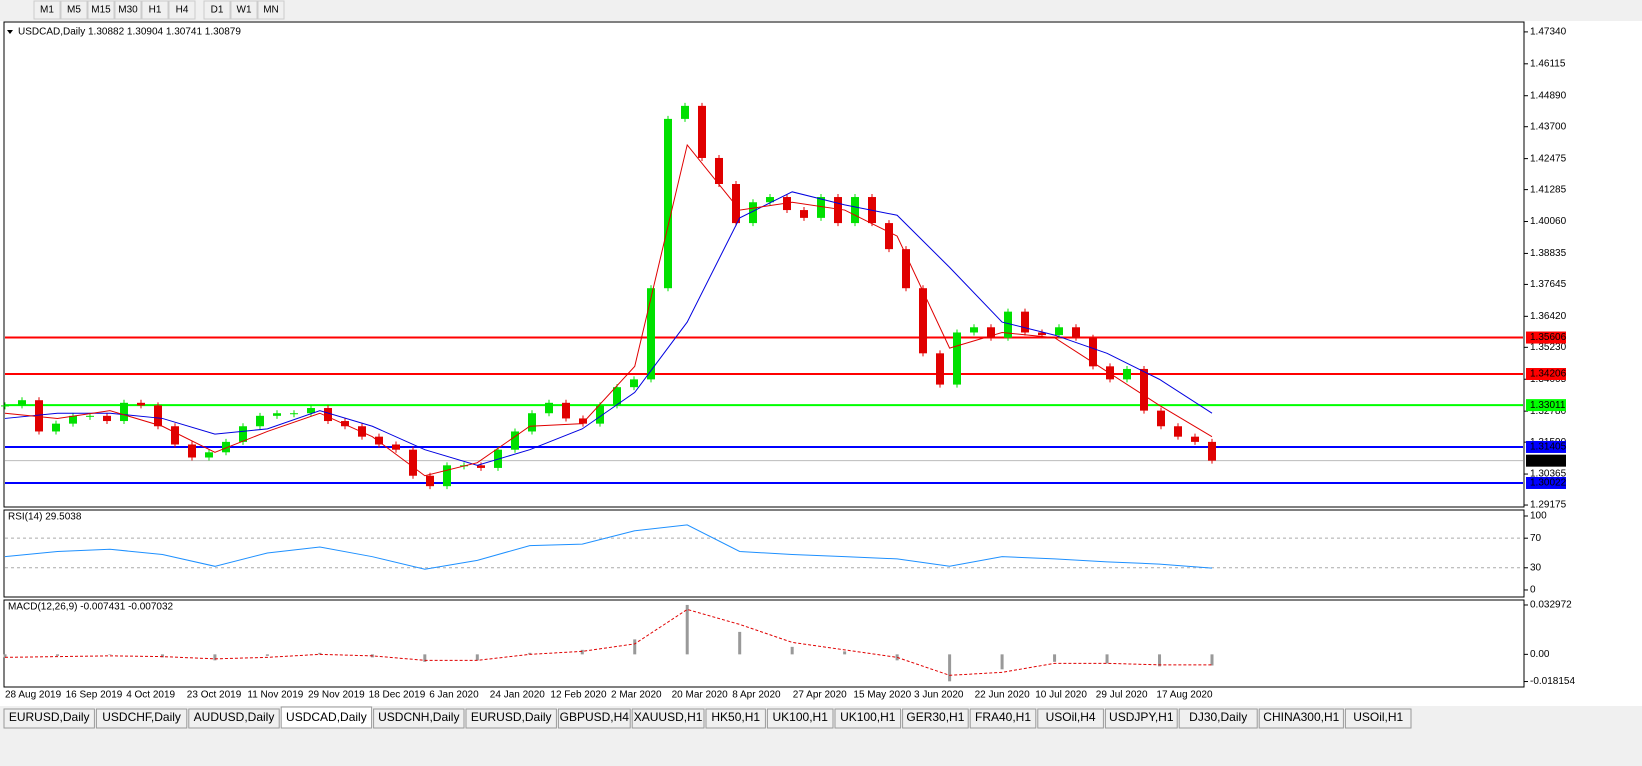  Describe the element at coordinates (820, 695) in the screenshot. I see `x-tick-label: 27 Apr 2020` at that location.